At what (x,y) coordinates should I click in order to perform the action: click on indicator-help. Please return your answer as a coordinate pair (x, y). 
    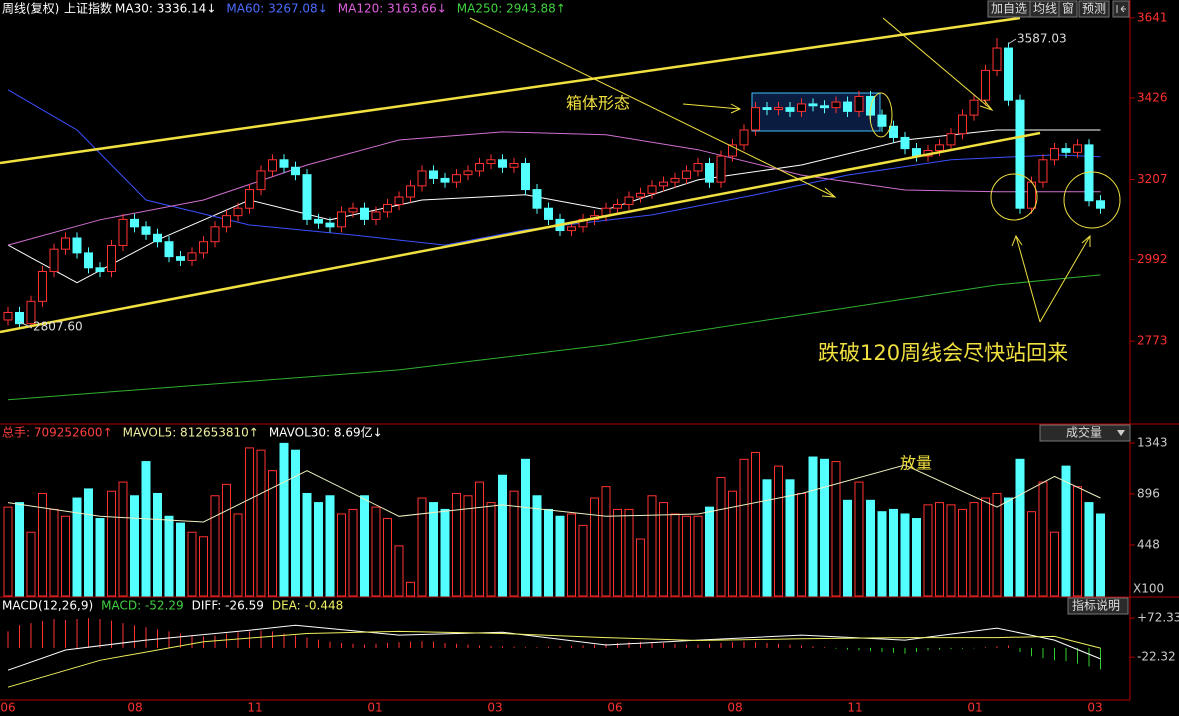
    Looking at the image, I should click on (1098, 606).